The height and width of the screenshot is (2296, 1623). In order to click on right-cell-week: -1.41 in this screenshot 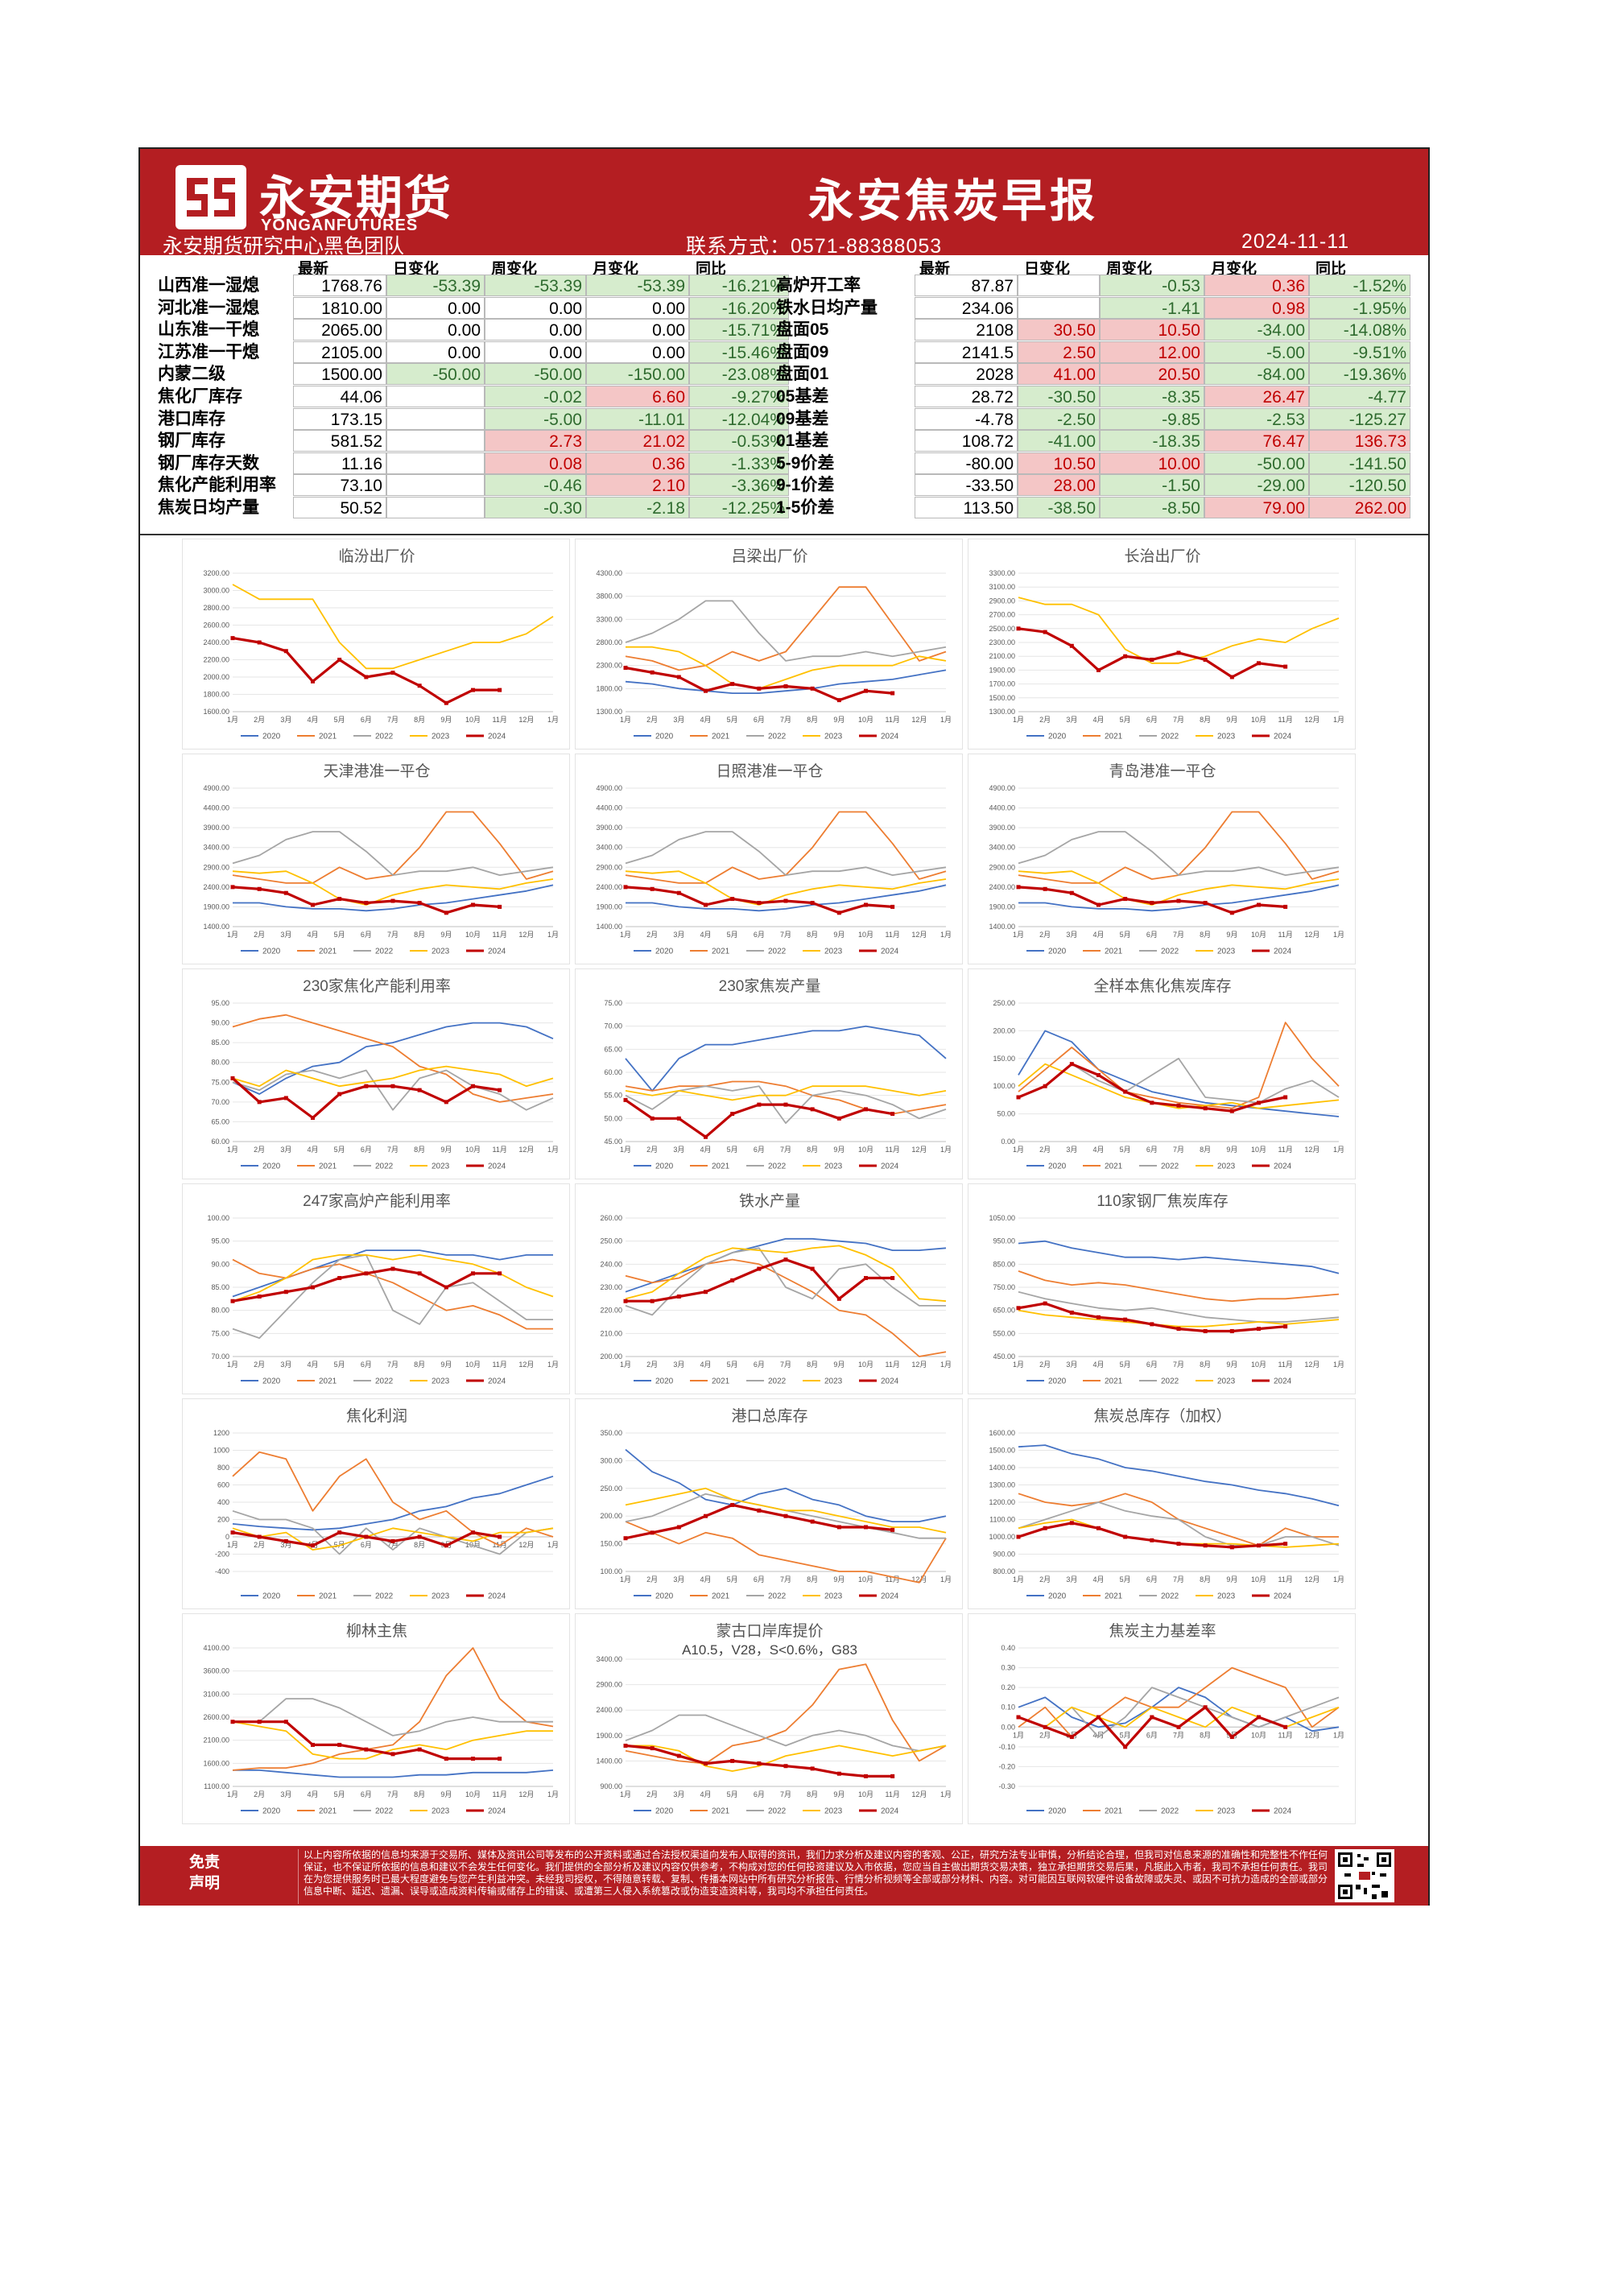, I will do `click(1152, 307)`.